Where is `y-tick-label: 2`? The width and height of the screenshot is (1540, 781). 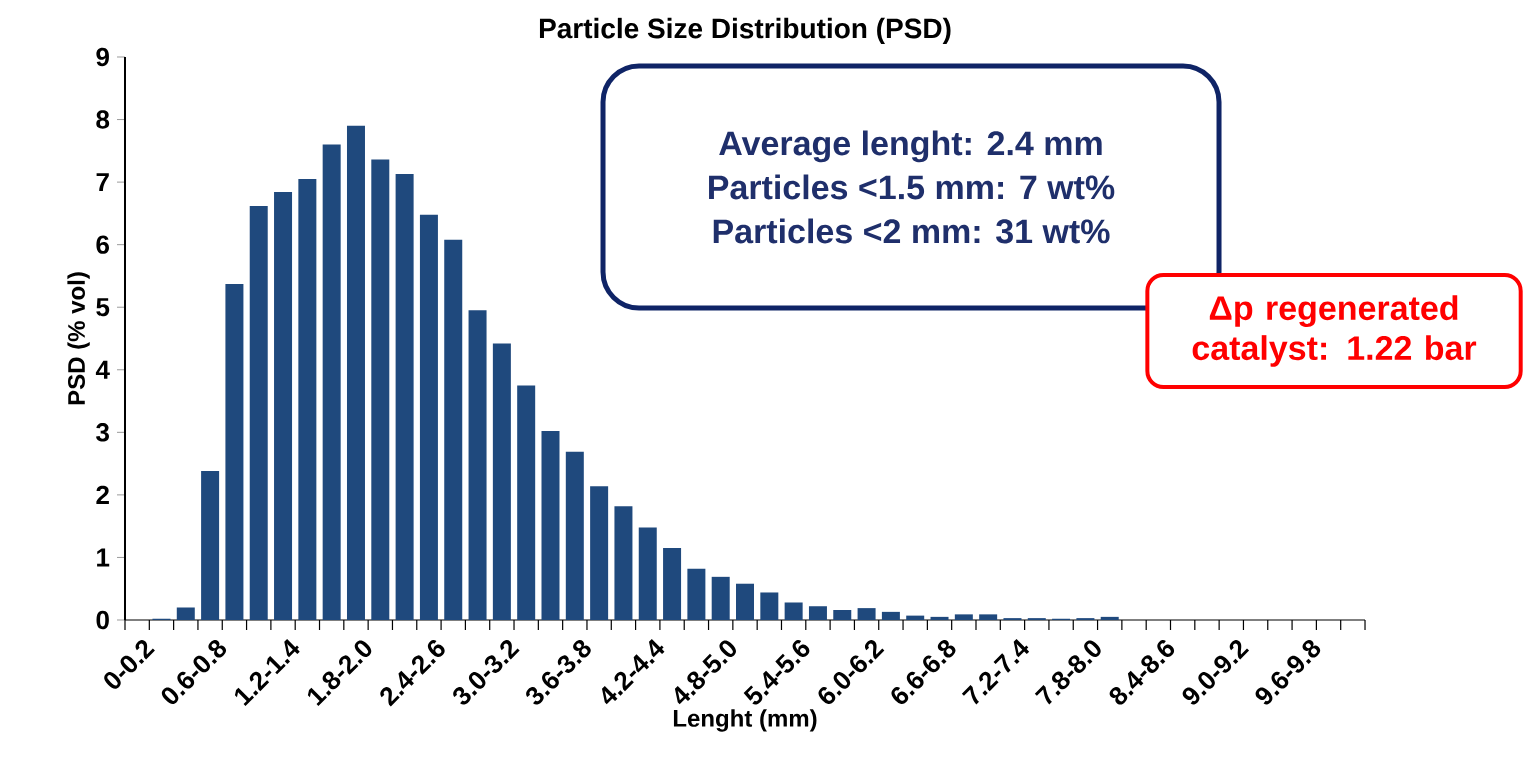
y-tick-label: 2 is located at coordinates (102, 494).